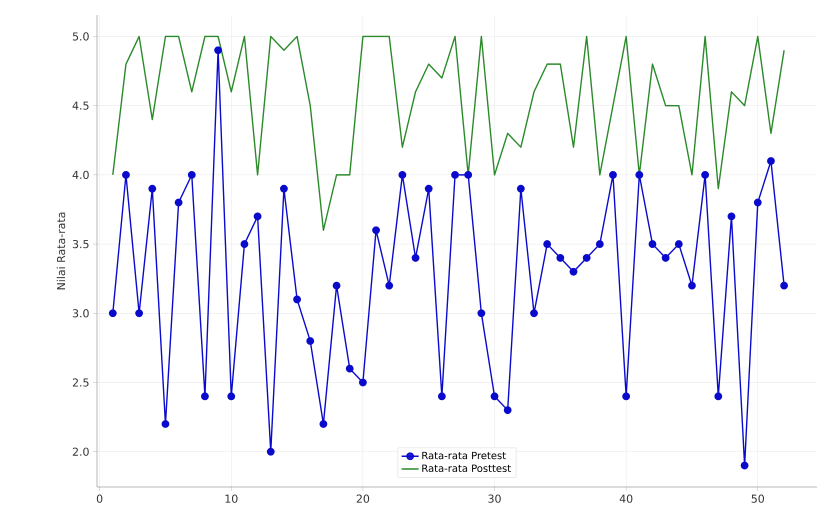 This screenshot has height=511, width=824. Describe the element at coordinates (80, 244) in the screenshot. I see `y-tick-label: 3.5` at that location.